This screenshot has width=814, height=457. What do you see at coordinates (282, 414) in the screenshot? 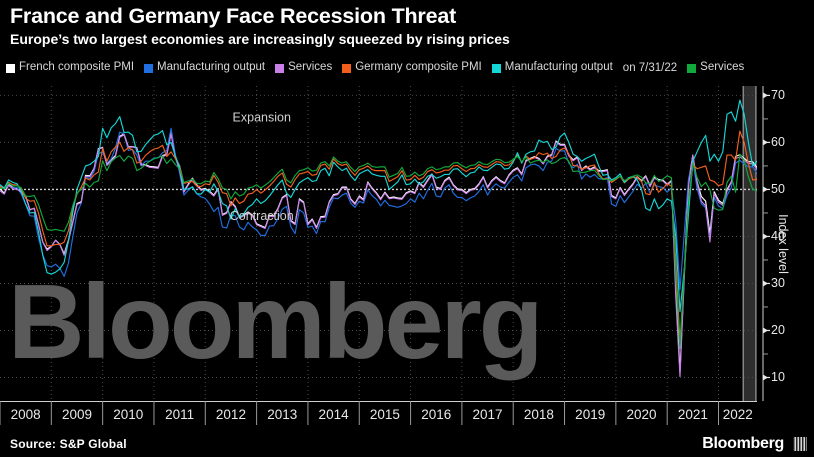
I see `x-axis-tick-label: 2013` at bounding box center [282, 414].